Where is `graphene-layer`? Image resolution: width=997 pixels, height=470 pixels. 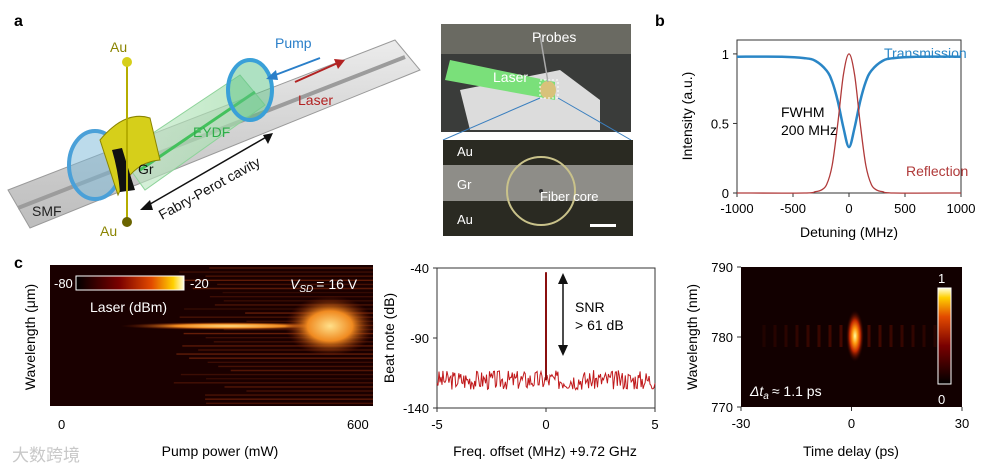
graphene-layer is located at coordinates (123, 170).